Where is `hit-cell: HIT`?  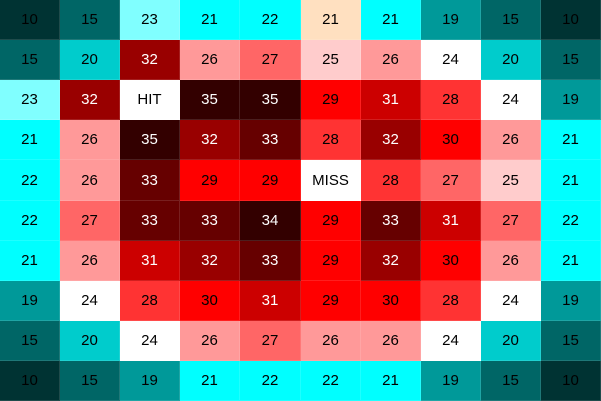
hit-cell: HIT is located at coordinates (150, 100).